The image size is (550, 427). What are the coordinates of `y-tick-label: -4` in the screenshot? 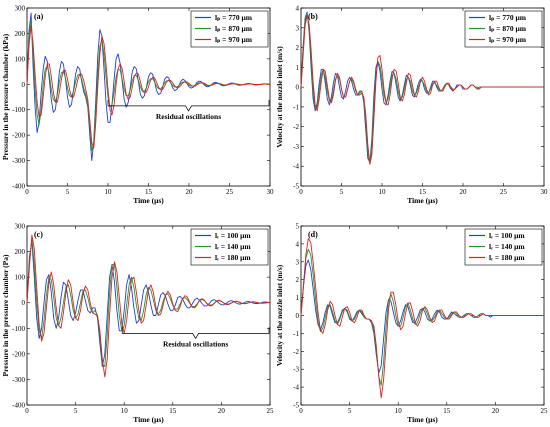 It's located at (296, 167).